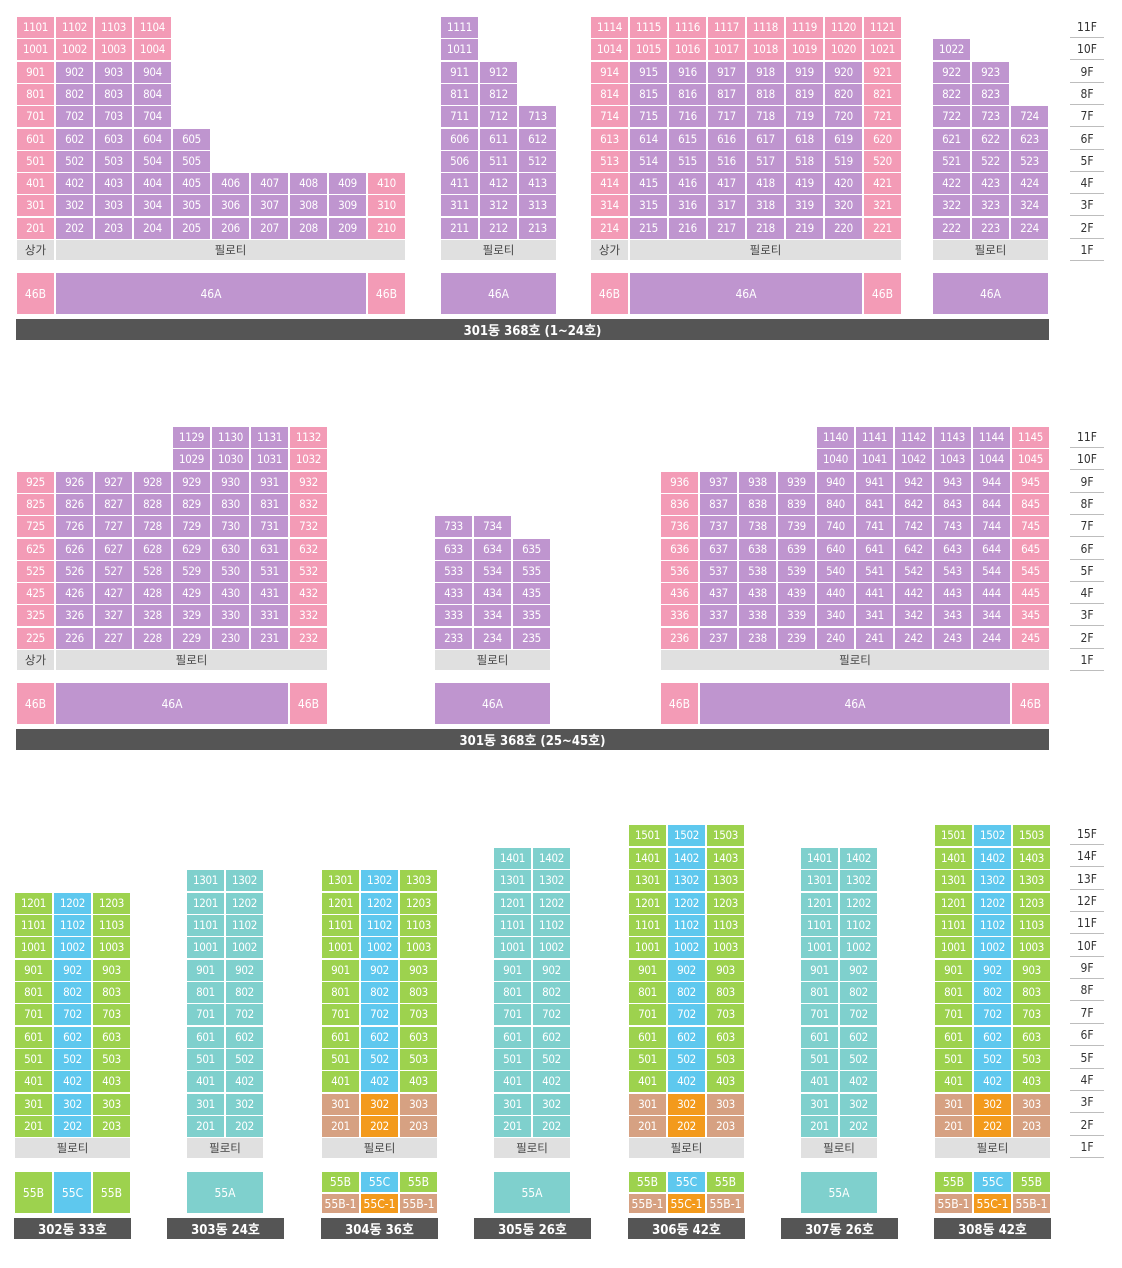  Describe the element at coordinates (269, 615) in the screenshot. I see `unit-cell: 331` at that location.